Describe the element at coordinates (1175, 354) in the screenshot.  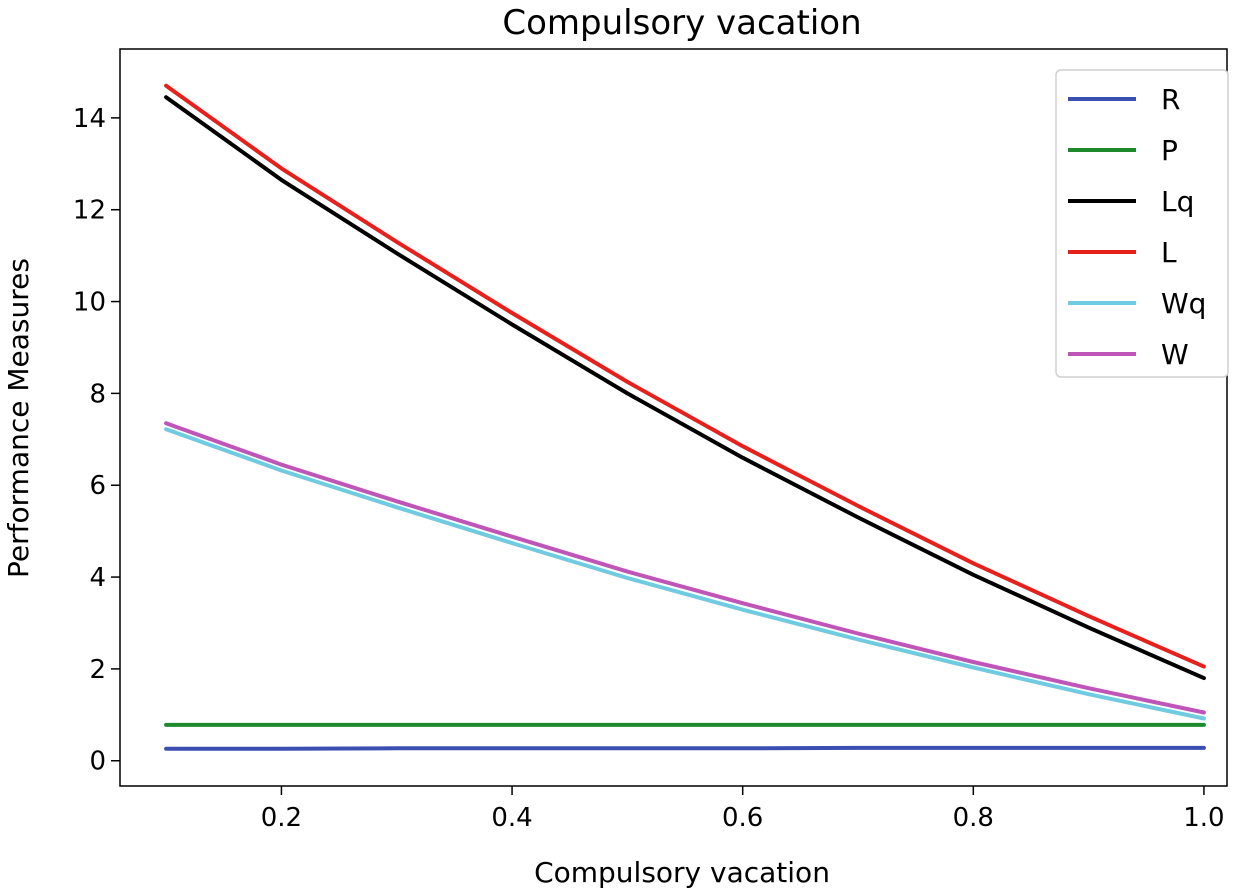
I see `legend-label: W` at that location.